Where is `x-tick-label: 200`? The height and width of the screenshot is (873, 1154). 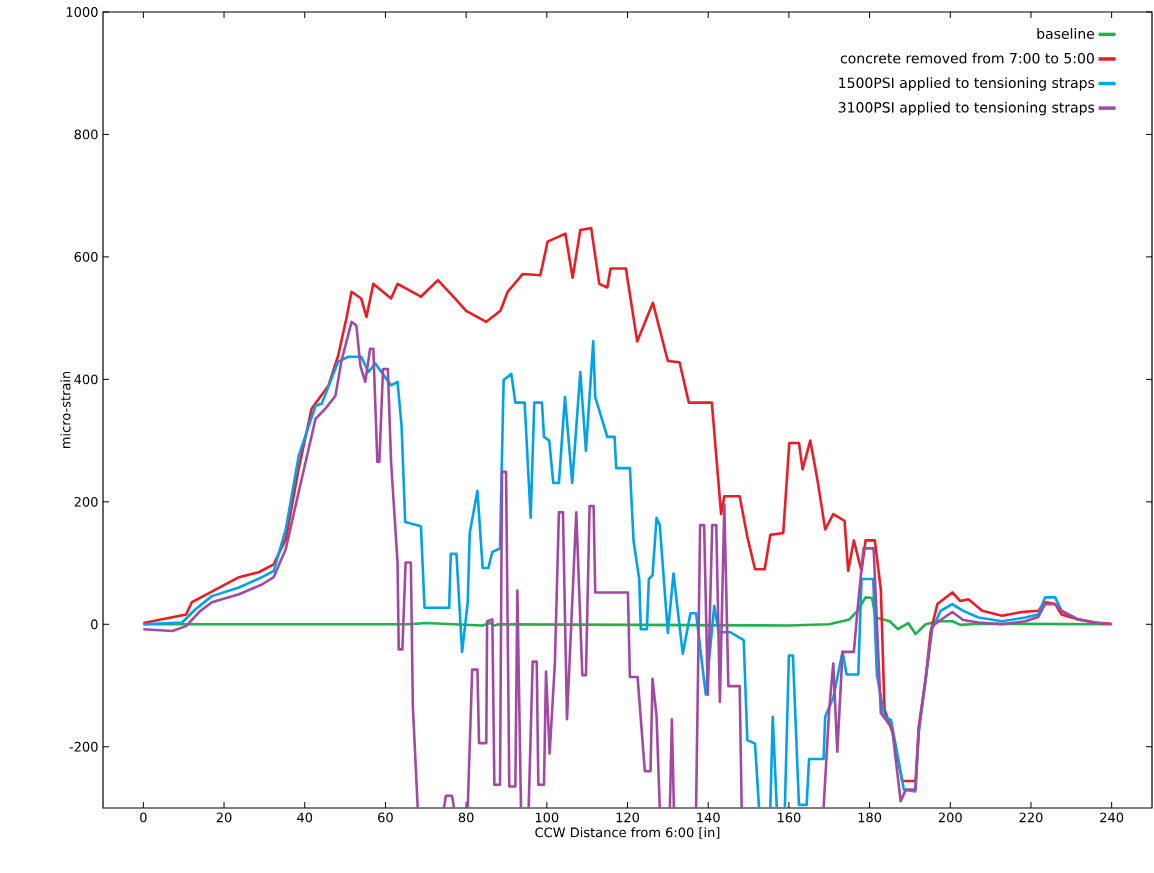 x-tick-label: 200 is located at coordinates (950, 817).